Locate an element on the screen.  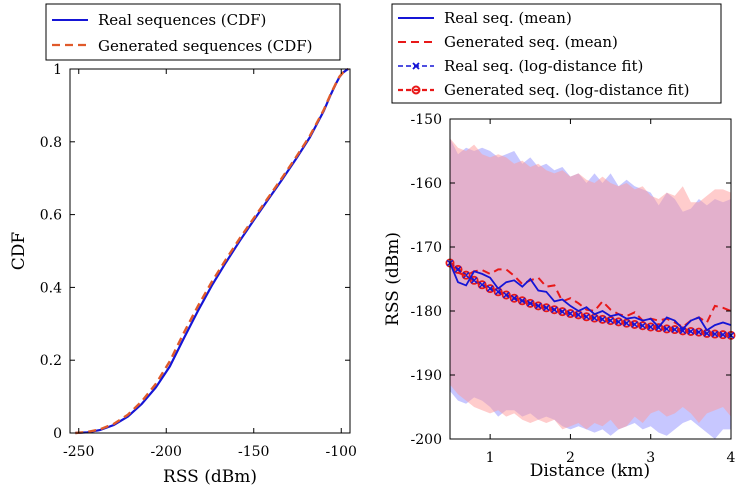
right-x-tick-label: 3 is located at coordinates (650, 458).